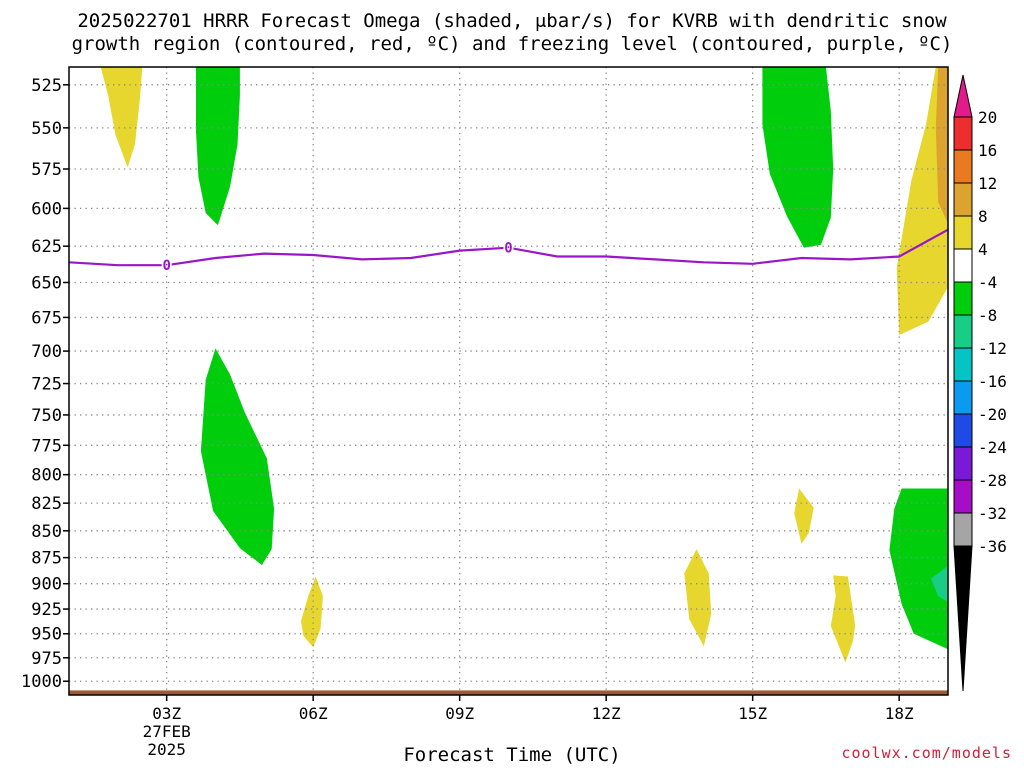  Describe the element at coordinates (987, 282) in the screenshot. I see `colorbar-label: -4` at that location.